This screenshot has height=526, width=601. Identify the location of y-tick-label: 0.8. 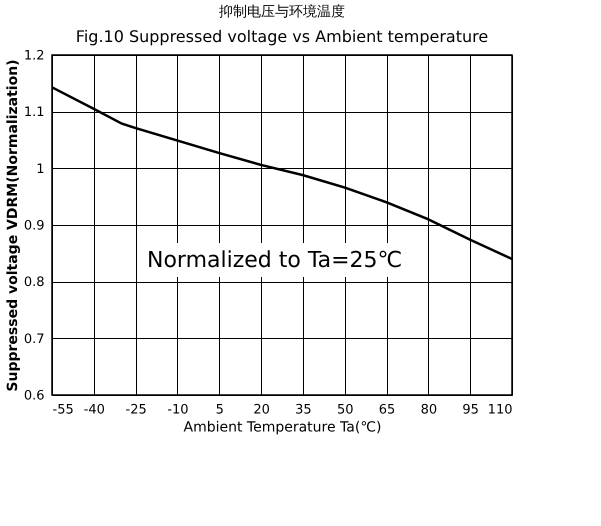
(34, 282).